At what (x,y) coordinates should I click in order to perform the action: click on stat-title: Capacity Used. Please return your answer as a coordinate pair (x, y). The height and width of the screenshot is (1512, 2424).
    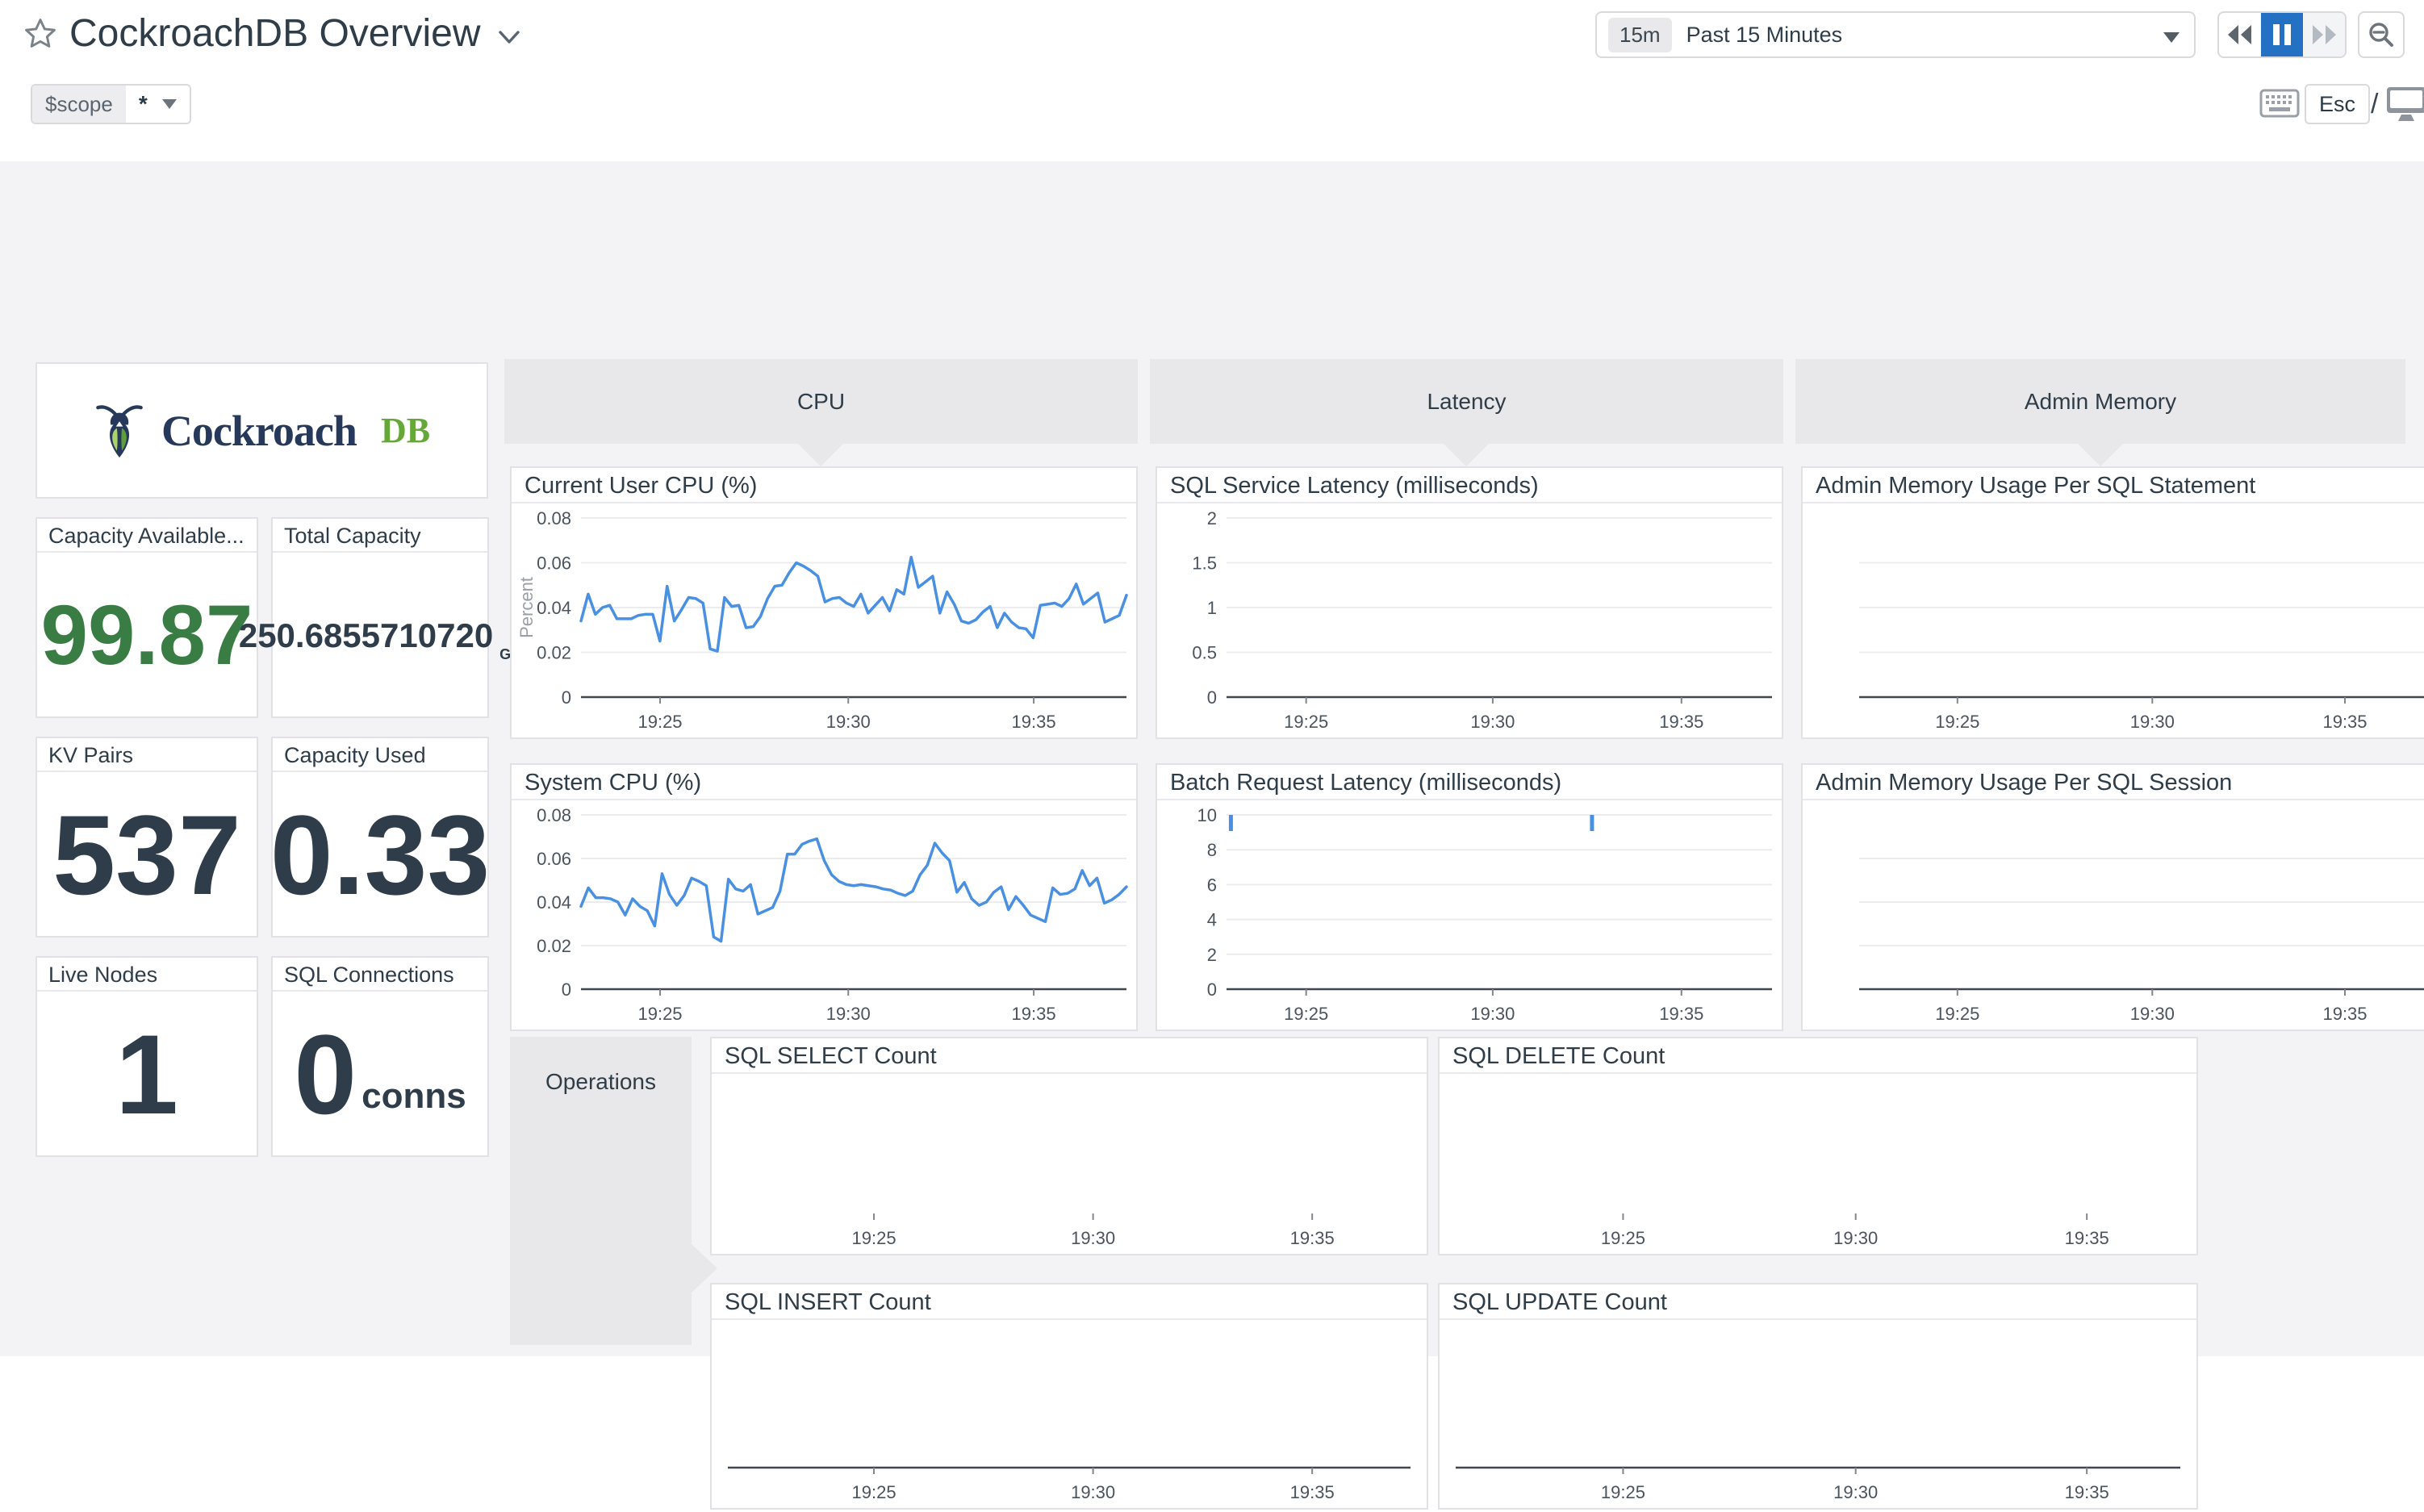
    Looking at the image, I should click on (380, 755).